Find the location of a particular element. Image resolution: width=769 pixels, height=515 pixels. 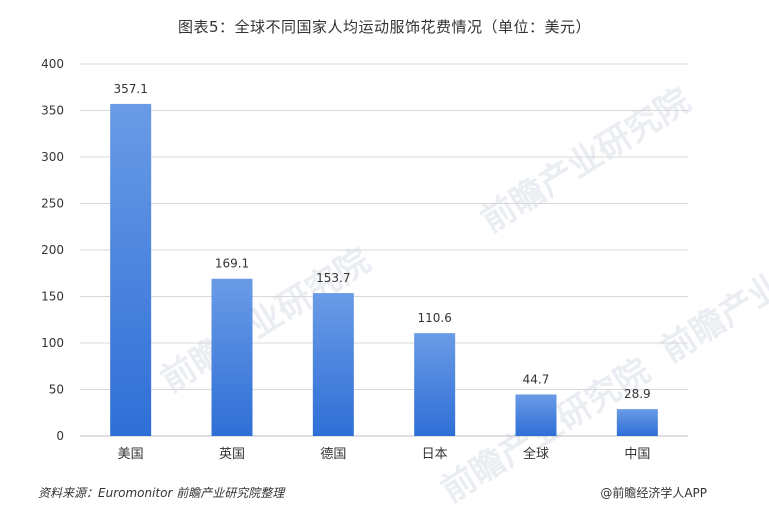

x-tick-label: 中国 is located at coordinates (637, 454).